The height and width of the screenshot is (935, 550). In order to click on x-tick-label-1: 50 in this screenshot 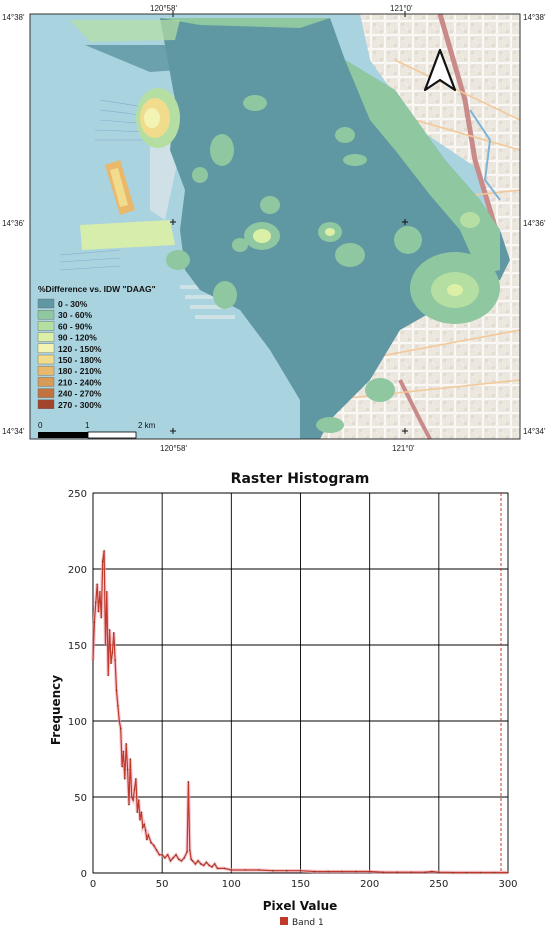, I will do `click(162, 884)`.